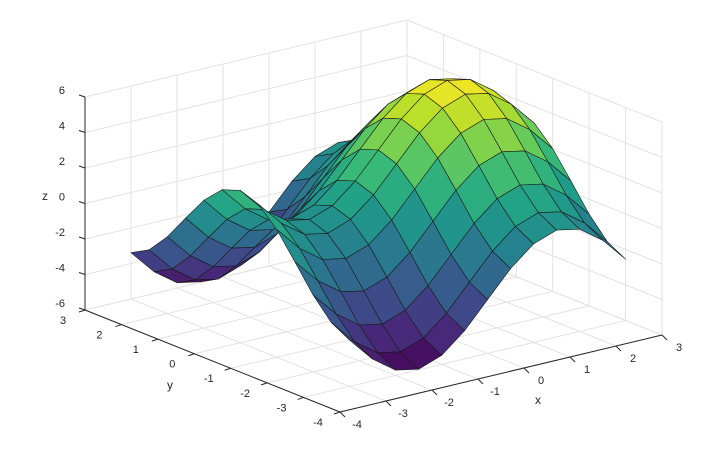 This screenshot has width=720, height=451. I want to click on y-tick-label: -2, so click(245, 394).